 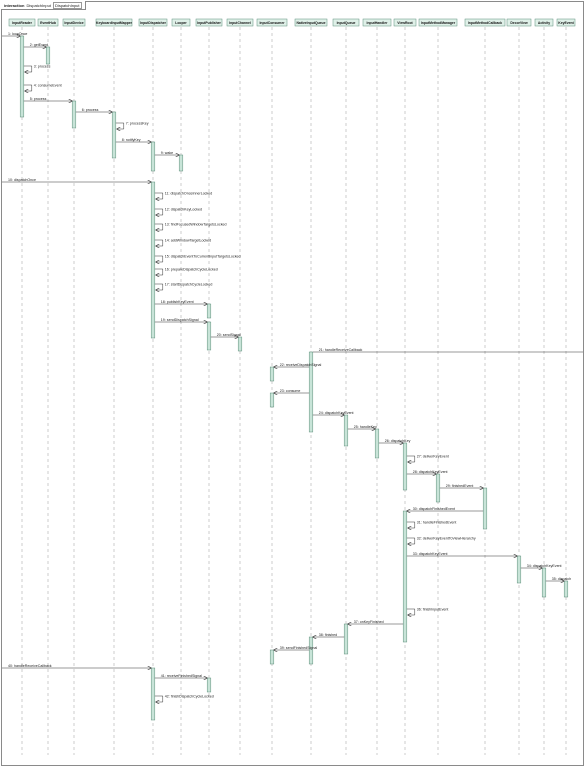 What do you see at coordinates (447, 350) in the screenshot?
I see `message-21: 21: handleReceiveCallback` at bounding box center [447, 350].